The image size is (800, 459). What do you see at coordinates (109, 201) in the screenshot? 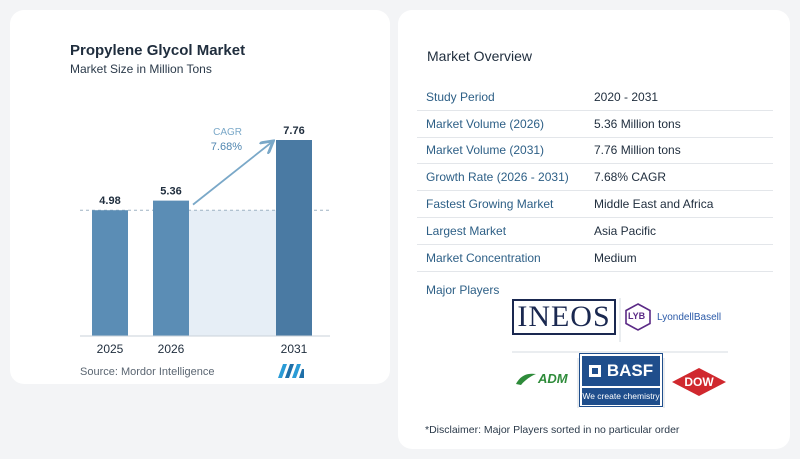
I see `data-label: 4.98` at bounding box center [109, 201].